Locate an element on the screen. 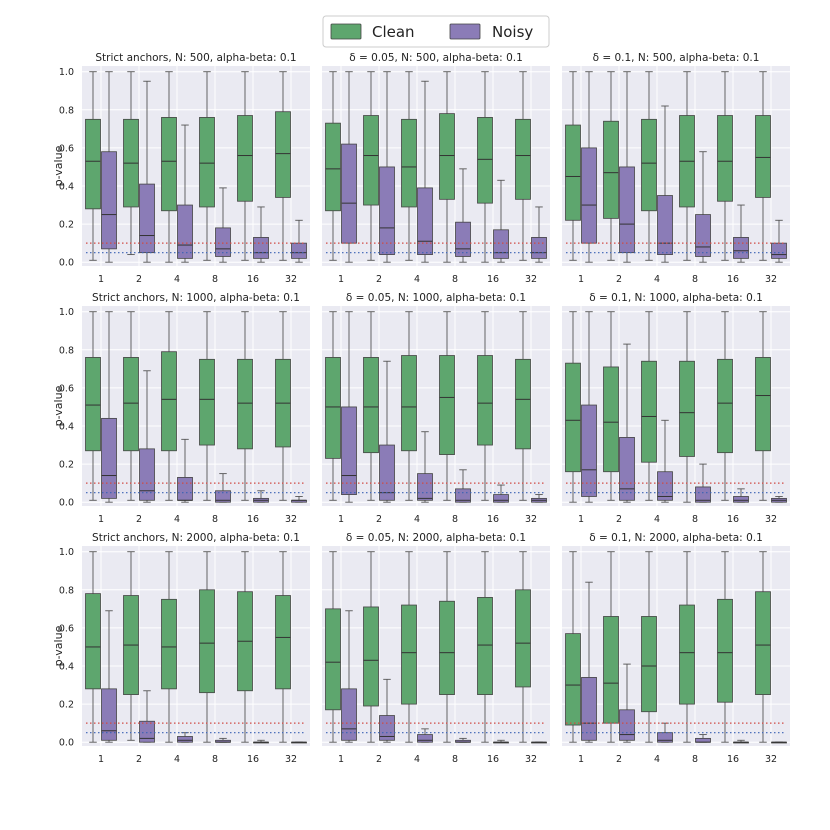  y-tick-label: 0.2 is located at coordinates (66, 225).